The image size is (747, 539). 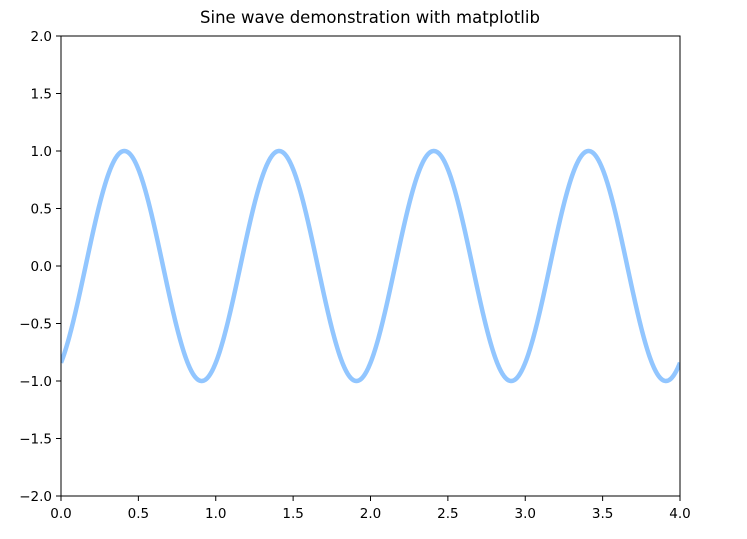 What do you see at coordinates (35, 382) in the screenshot?
I see `y-tick-label: −1.0` at bounding box center [35, 382].